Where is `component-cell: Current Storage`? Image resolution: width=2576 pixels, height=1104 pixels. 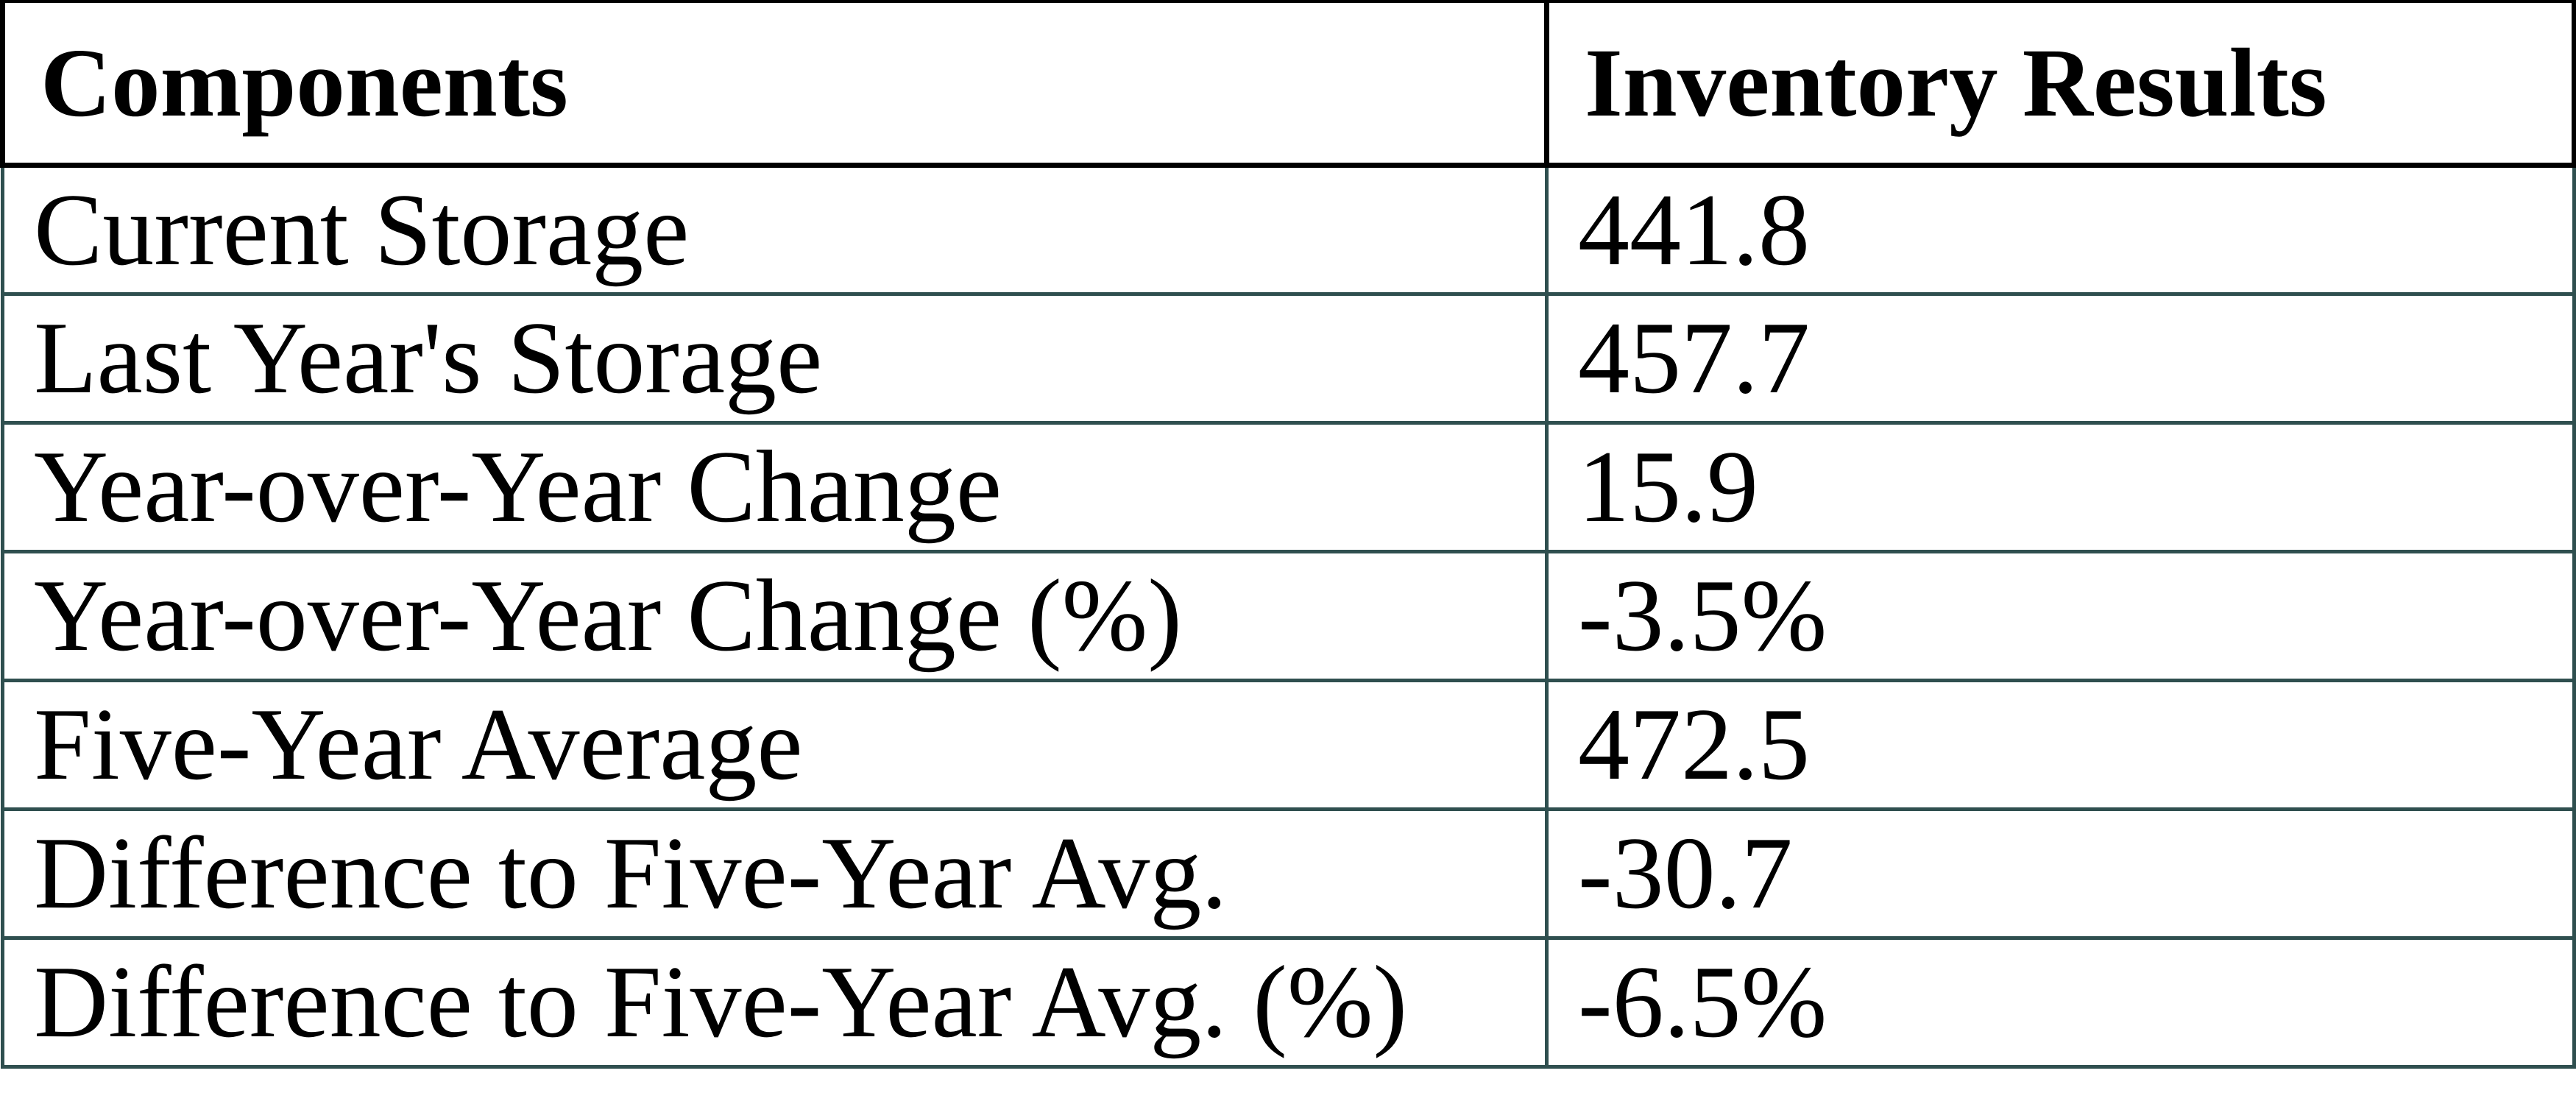 component-cell: Current Storage is located at coordinates (775, 229).